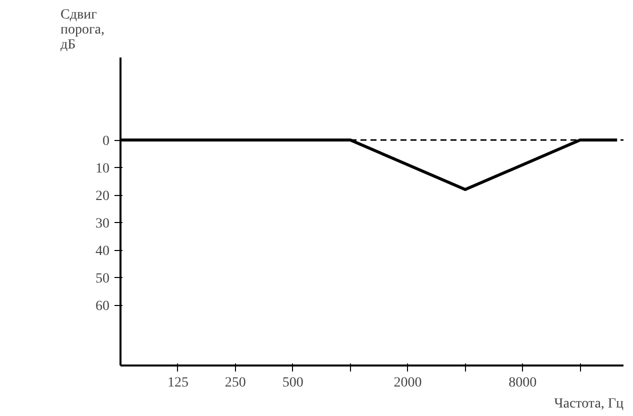  What do you see at coordinates (106, 141) in the screenshot?
I see `y-tick-label: 0` at bounding box center [106, 141].